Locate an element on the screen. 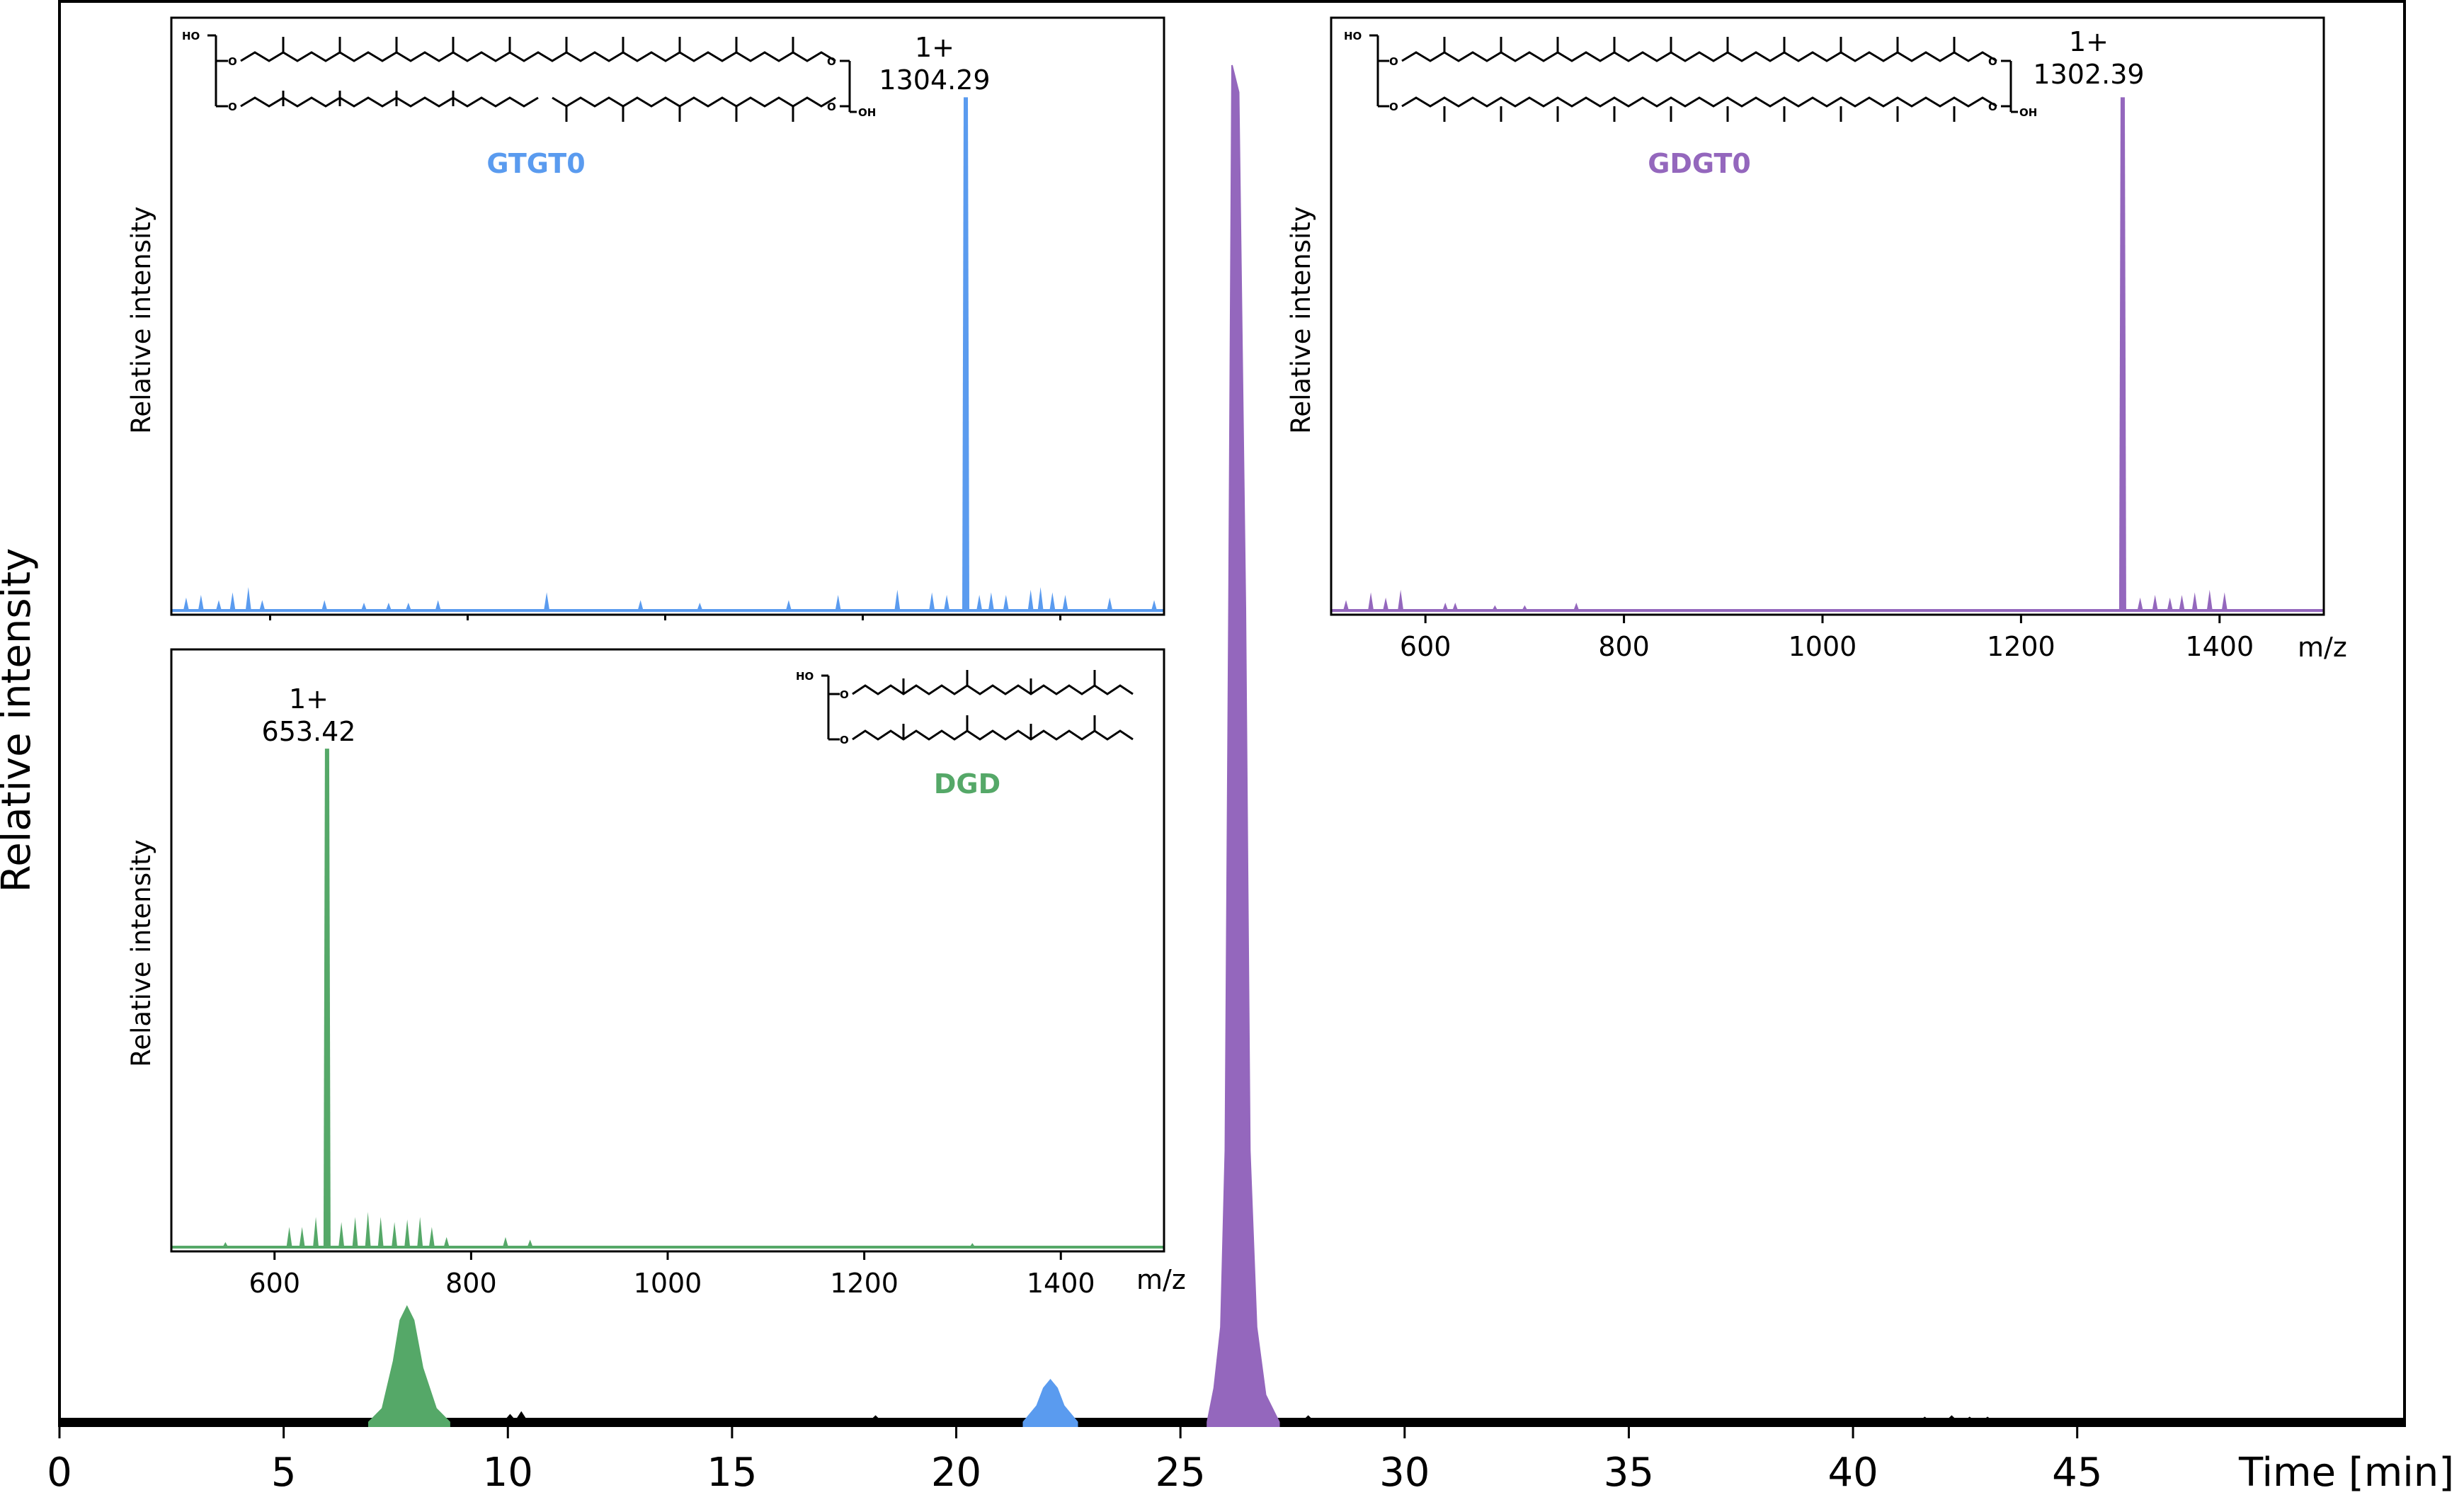 This screenshot has width=2464, height=1495. chromatogram-x-tick-label-20: 20 is located at coordinates (956, 1473).